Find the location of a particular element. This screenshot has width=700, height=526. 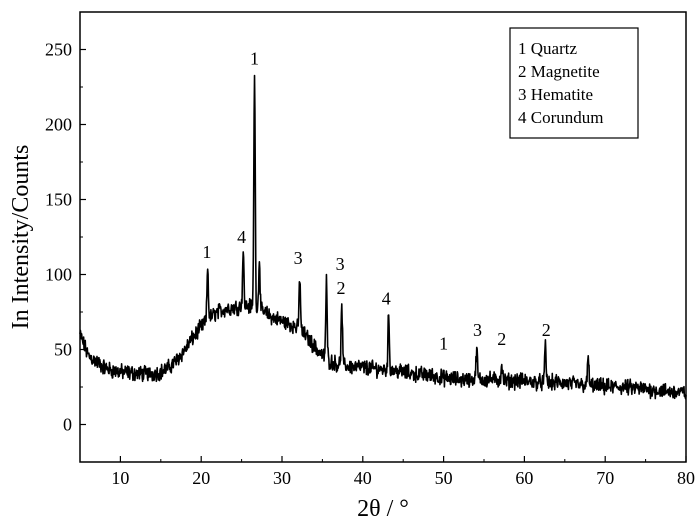

x-tick-label: 60 is located at coordinates (524, 478).